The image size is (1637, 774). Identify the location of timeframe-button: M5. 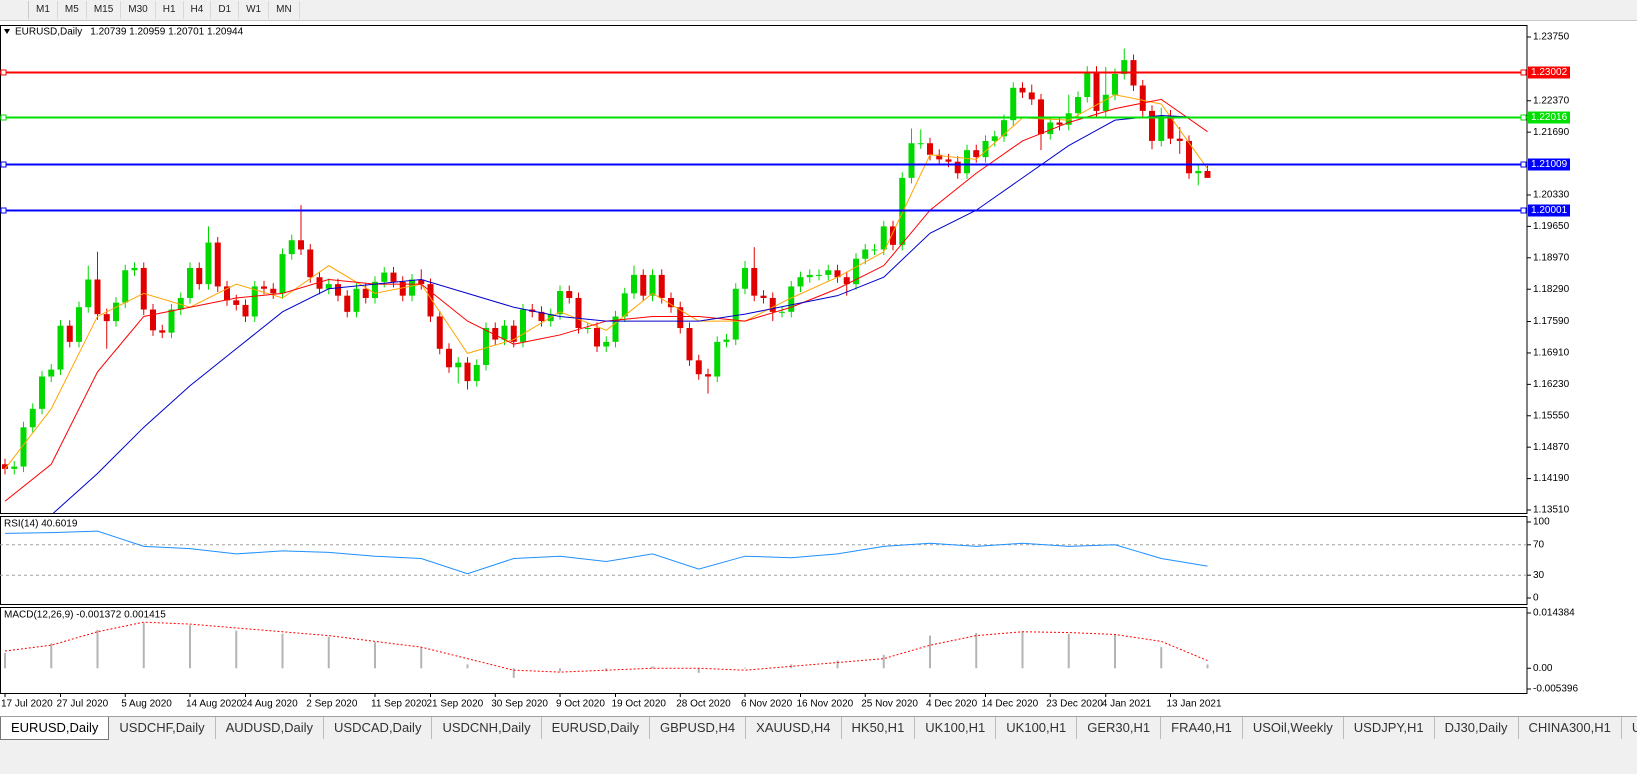
(72, 10).